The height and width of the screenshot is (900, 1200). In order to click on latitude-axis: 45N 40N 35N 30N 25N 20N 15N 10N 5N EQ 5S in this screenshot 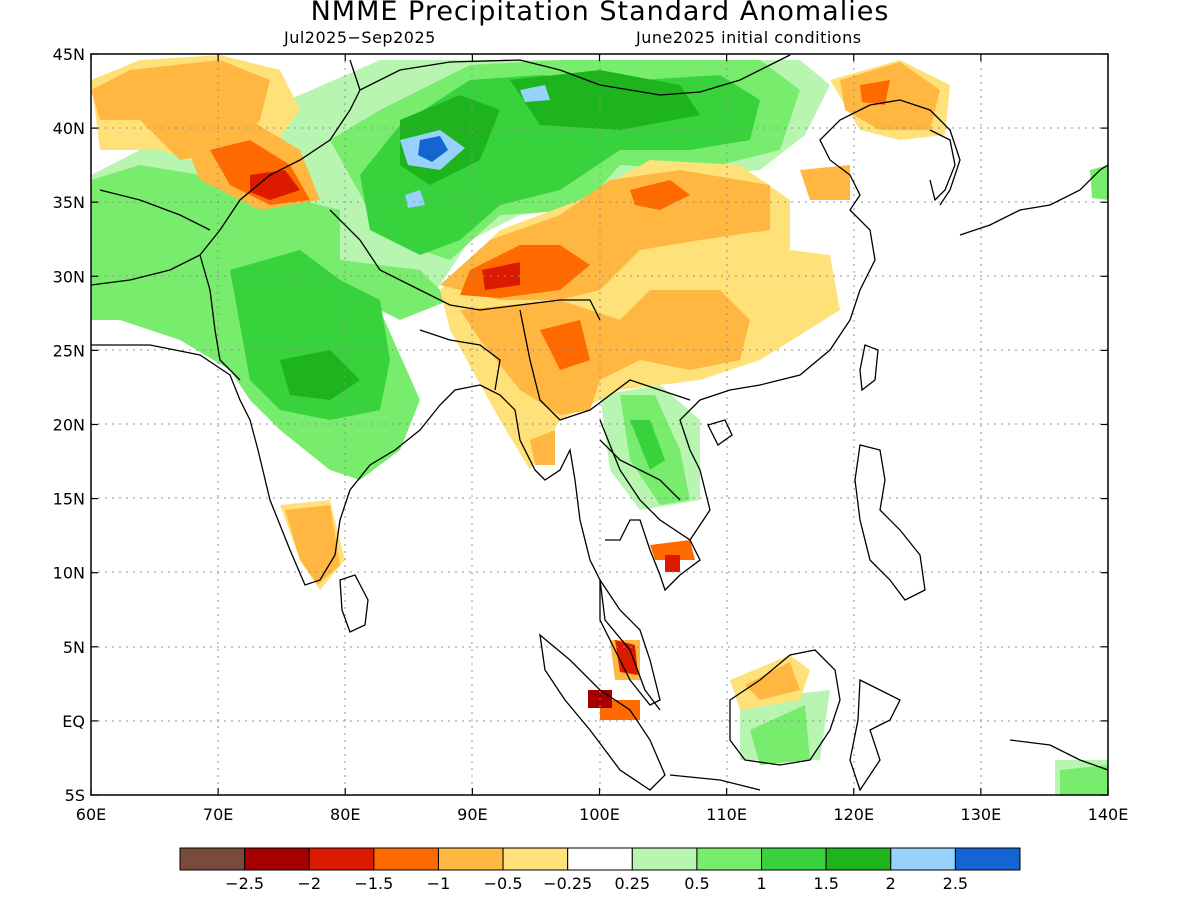, I will do `click(69, 425)`.